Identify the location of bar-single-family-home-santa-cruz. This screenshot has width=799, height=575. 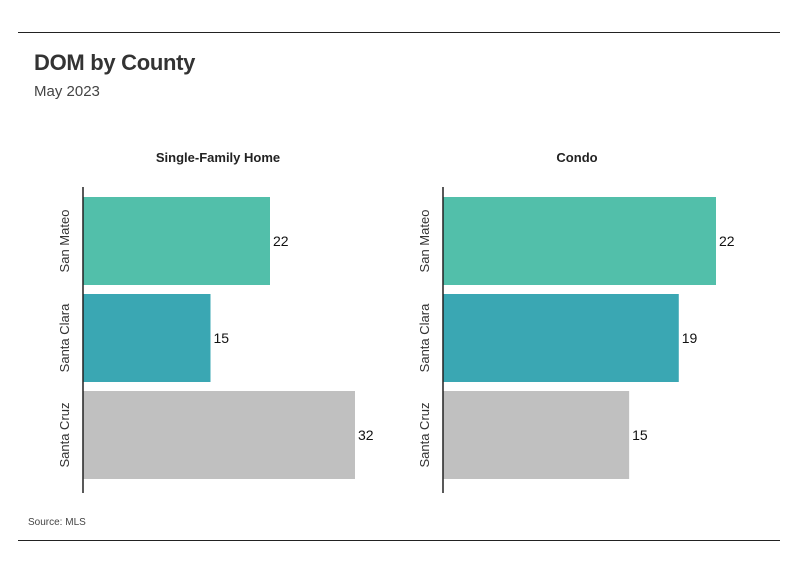
(219, 435).